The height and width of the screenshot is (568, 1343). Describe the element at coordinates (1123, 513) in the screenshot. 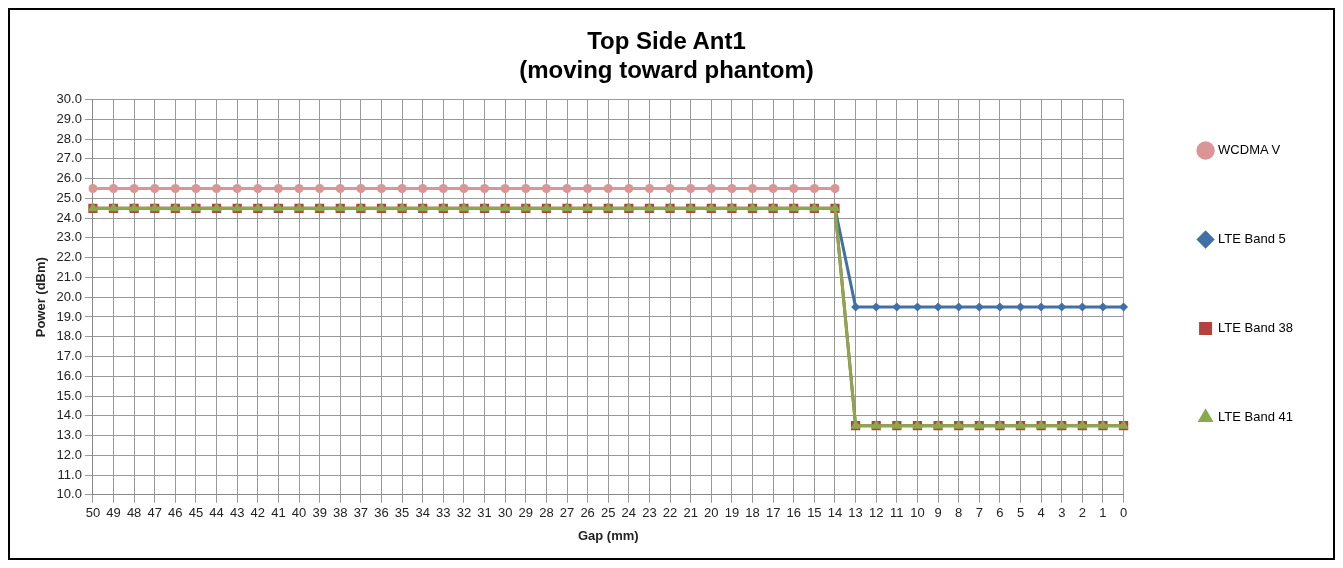

I see `x-tick-label: 0` at that location.